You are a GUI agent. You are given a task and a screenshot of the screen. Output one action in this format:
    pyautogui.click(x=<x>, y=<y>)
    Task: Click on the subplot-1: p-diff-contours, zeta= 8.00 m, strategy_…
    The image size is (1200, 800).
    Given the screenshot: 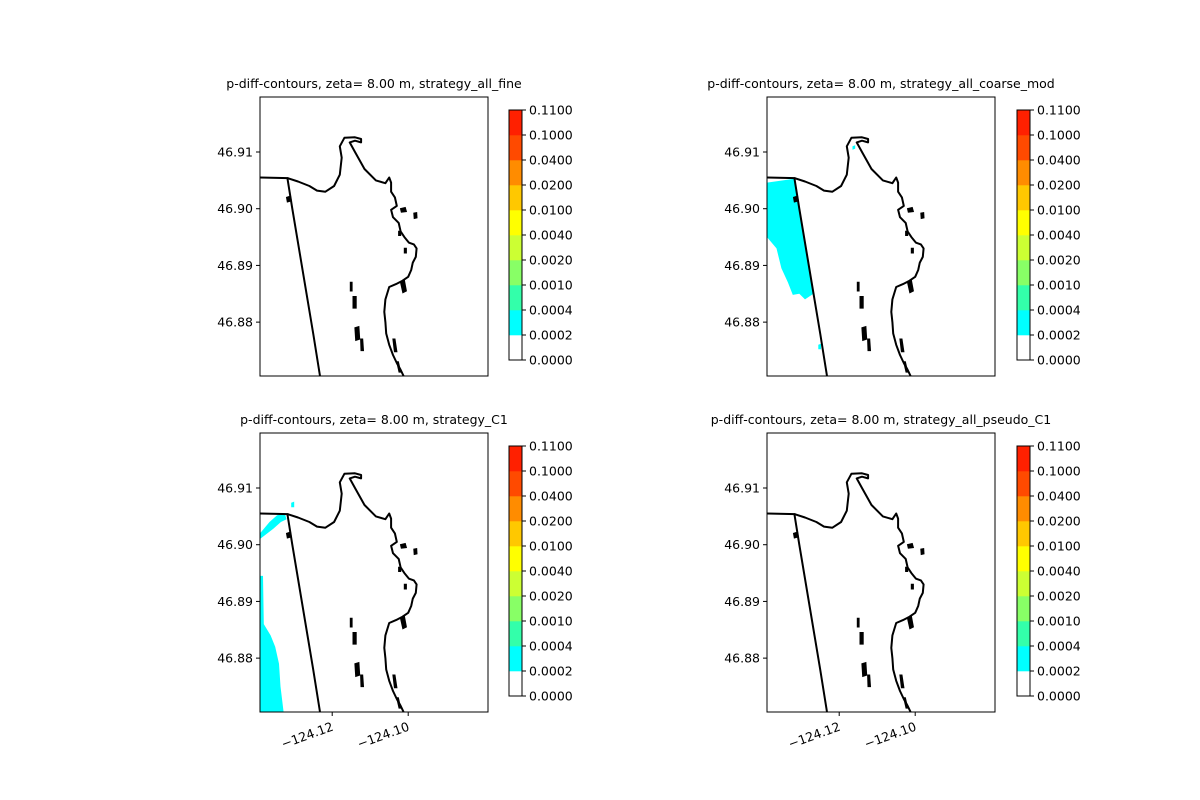 What is the action you would take?
    pyautogui.click(x=395, y=226)
    